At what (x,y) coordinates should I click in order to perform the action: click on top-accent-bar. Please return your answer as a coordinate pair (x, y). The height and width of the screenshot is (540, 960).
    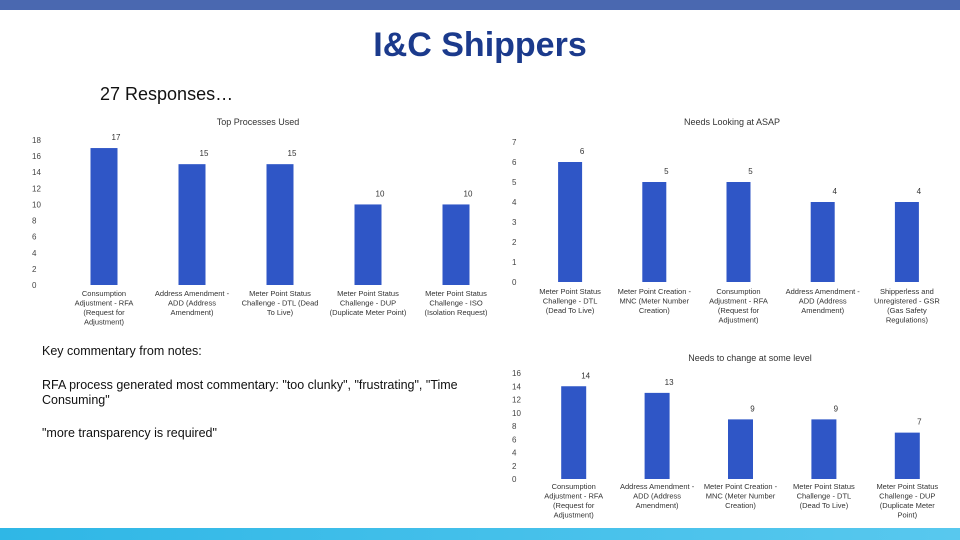
    Looking at the image, I should click on (480, 5).